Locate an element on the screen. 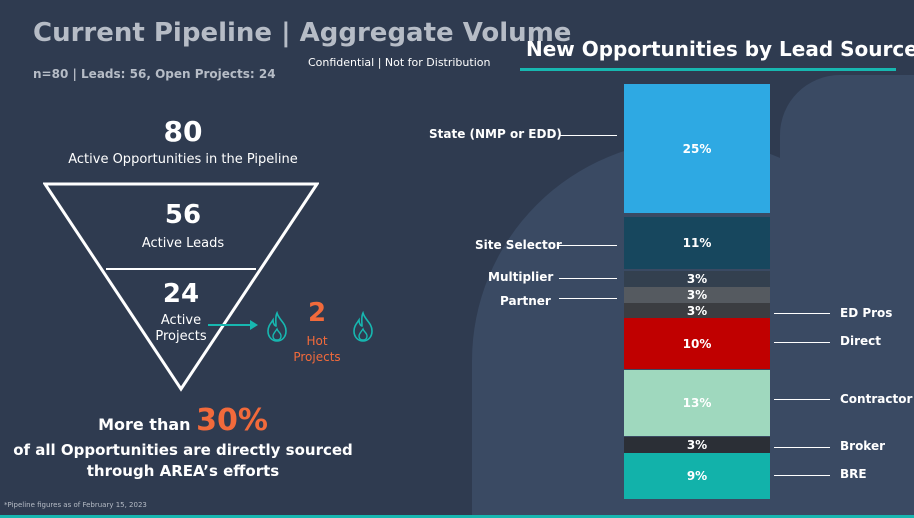  background-rect-shape is located at coordinates (847, 296).